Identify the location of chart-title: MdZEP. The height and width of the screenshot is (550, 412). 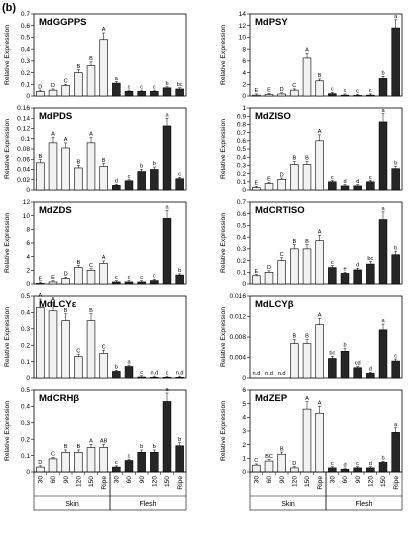
(271, 398).